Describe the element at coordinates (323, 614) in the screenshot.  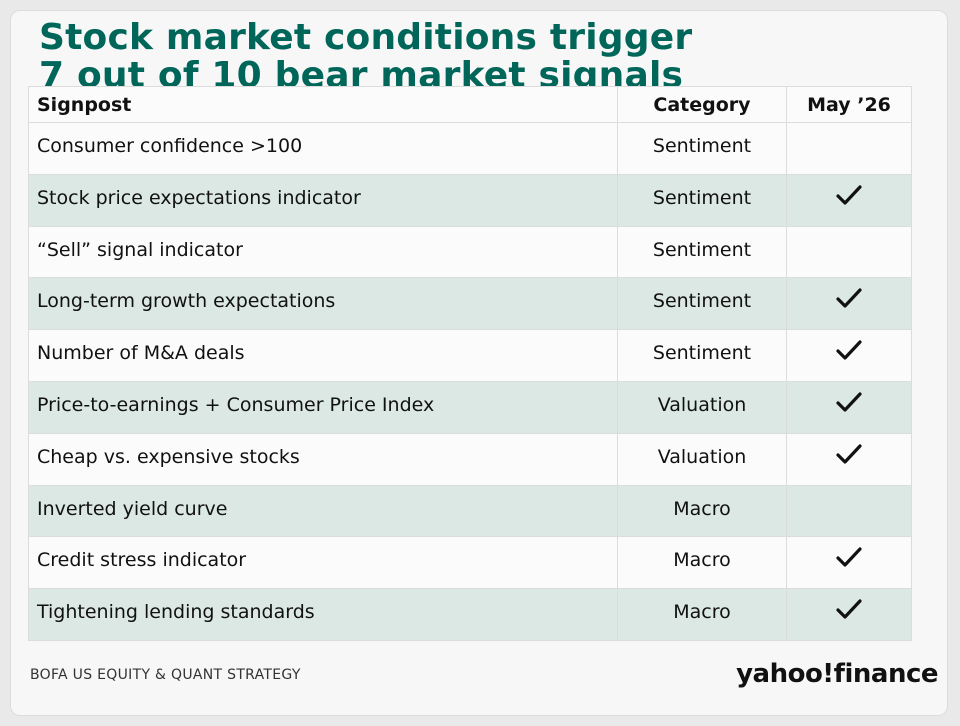
I see `signpost-cell: Tightening lending standards` at that location.